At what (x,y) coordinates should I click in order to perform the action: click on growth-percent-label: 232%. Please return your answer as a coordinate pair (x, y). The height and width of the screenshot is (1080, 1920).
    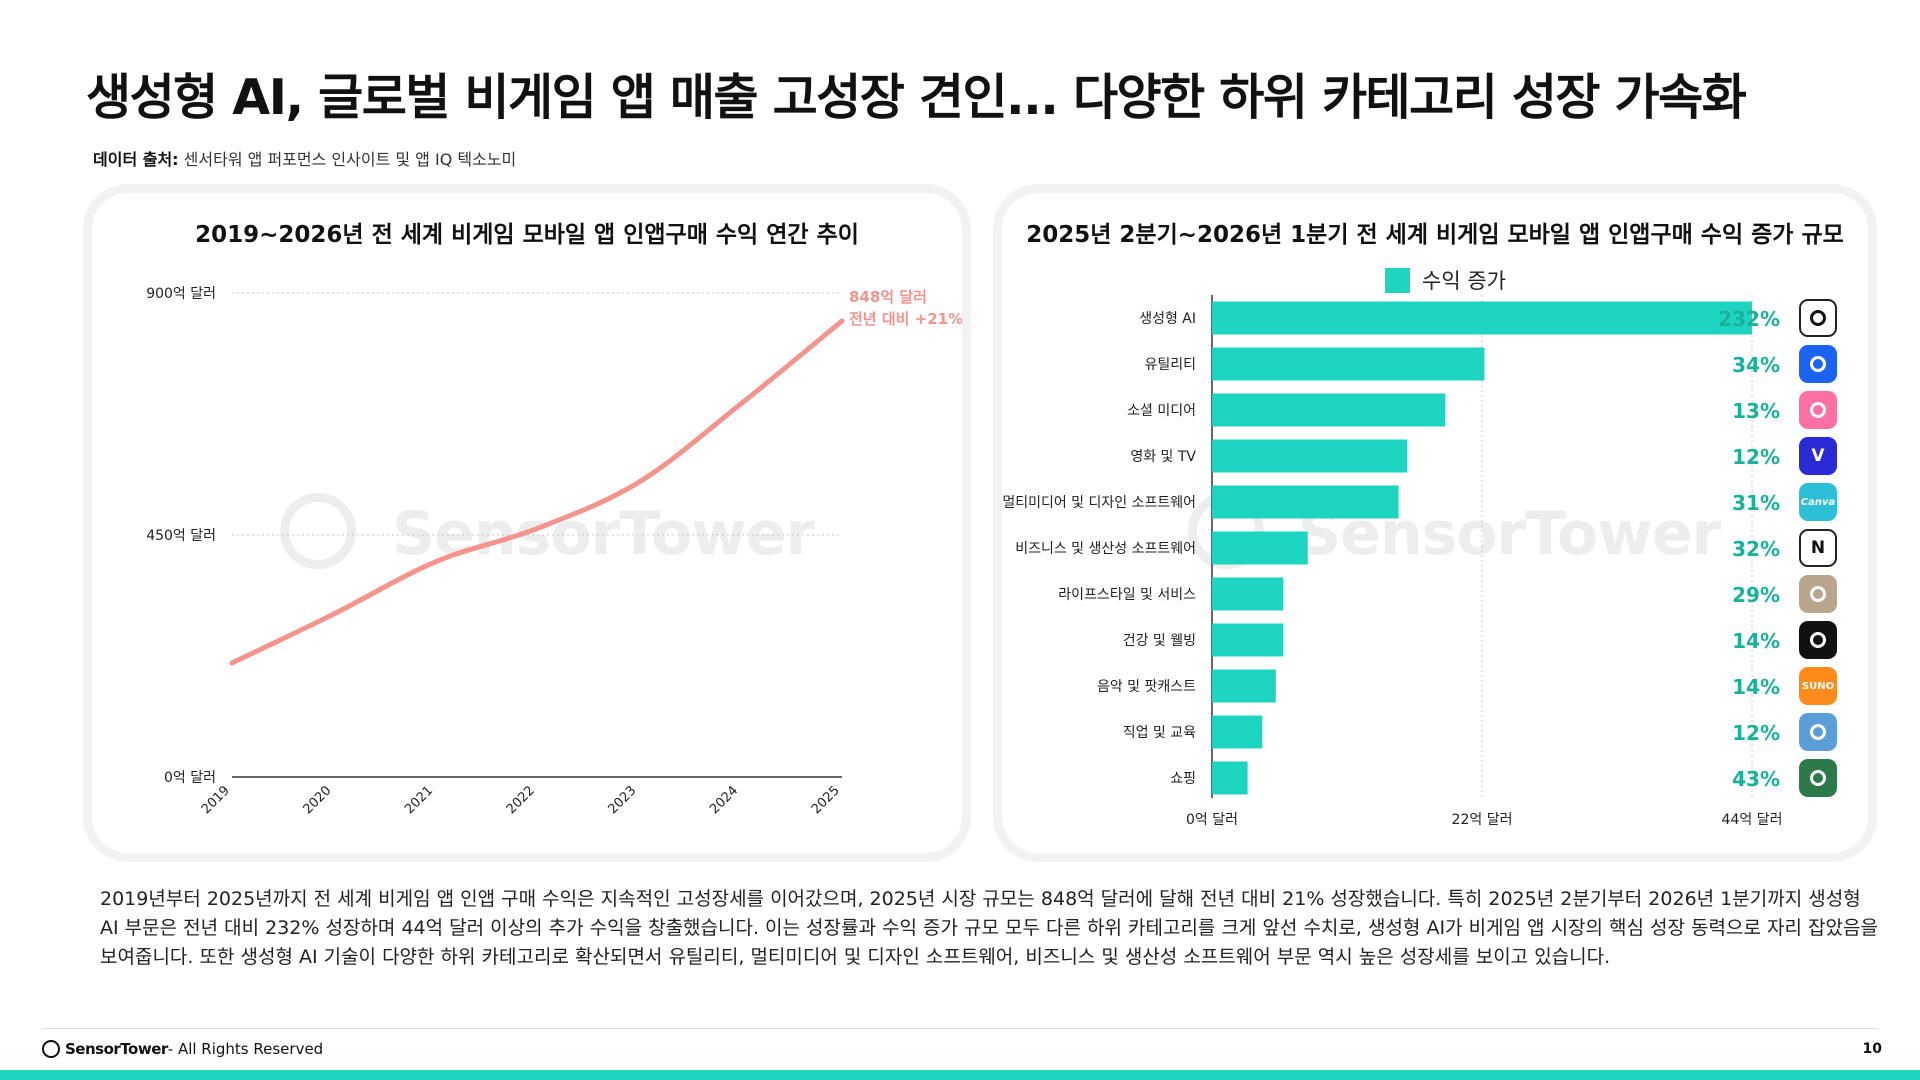
    Looking at the image, I should click on (1749, 319).